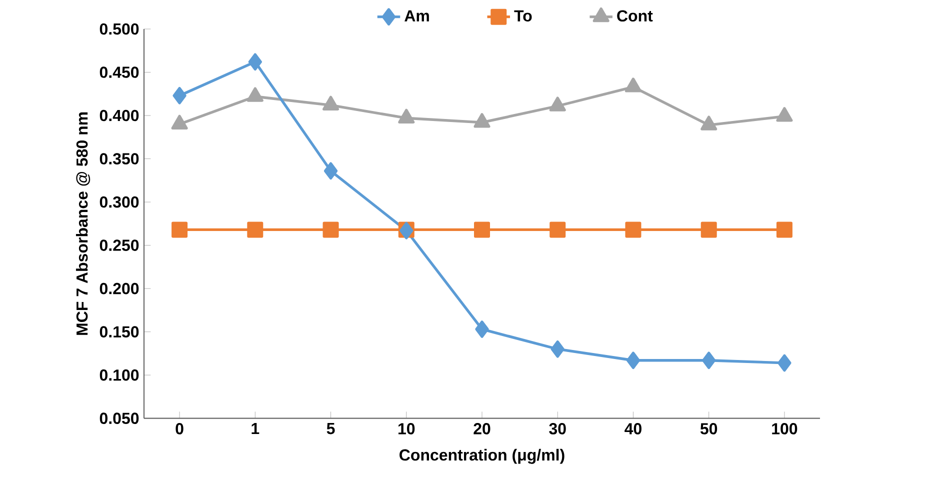 This screenshot has width=925, height=501. What do you see at coordinates (119, 72) in the screenshot?
I see `y-tick-label: 0.450` at bounding box center [119, 72].